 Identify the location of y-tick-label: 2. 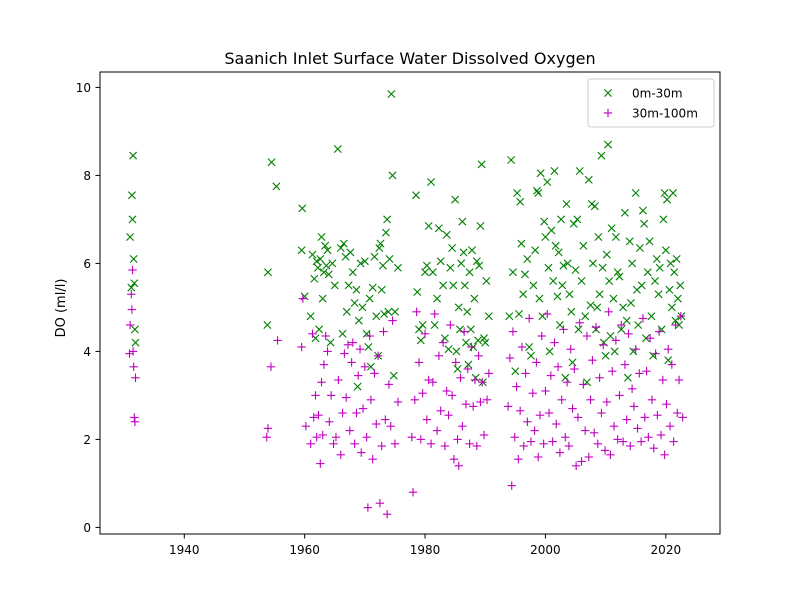
(87, 440).